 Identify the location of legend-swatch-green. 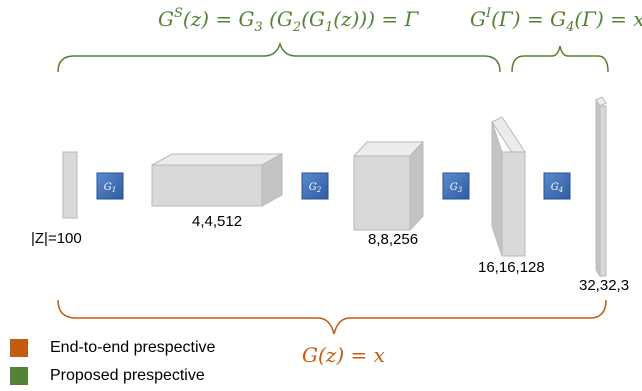
(19, 376).